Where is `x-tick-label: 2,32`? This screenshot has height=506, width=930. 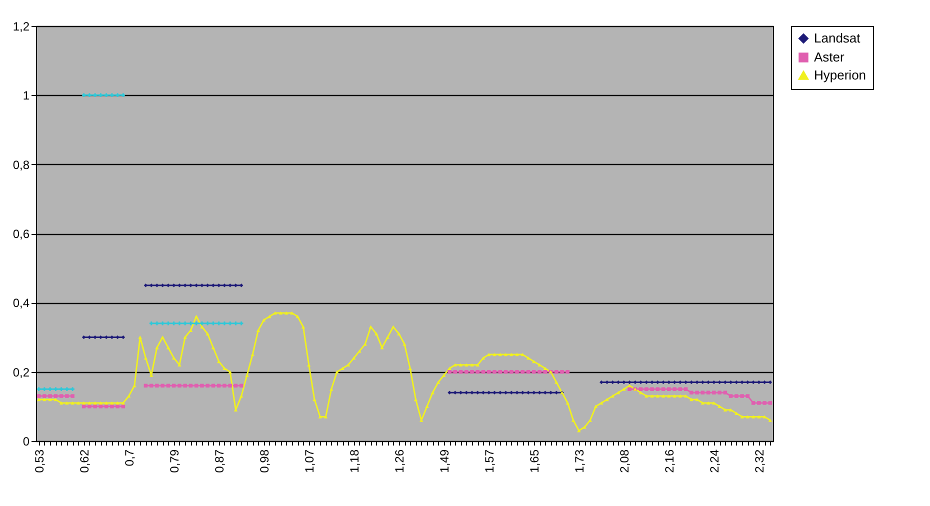 x-tick-label: 2,32 is located at coordinates (759, 461).